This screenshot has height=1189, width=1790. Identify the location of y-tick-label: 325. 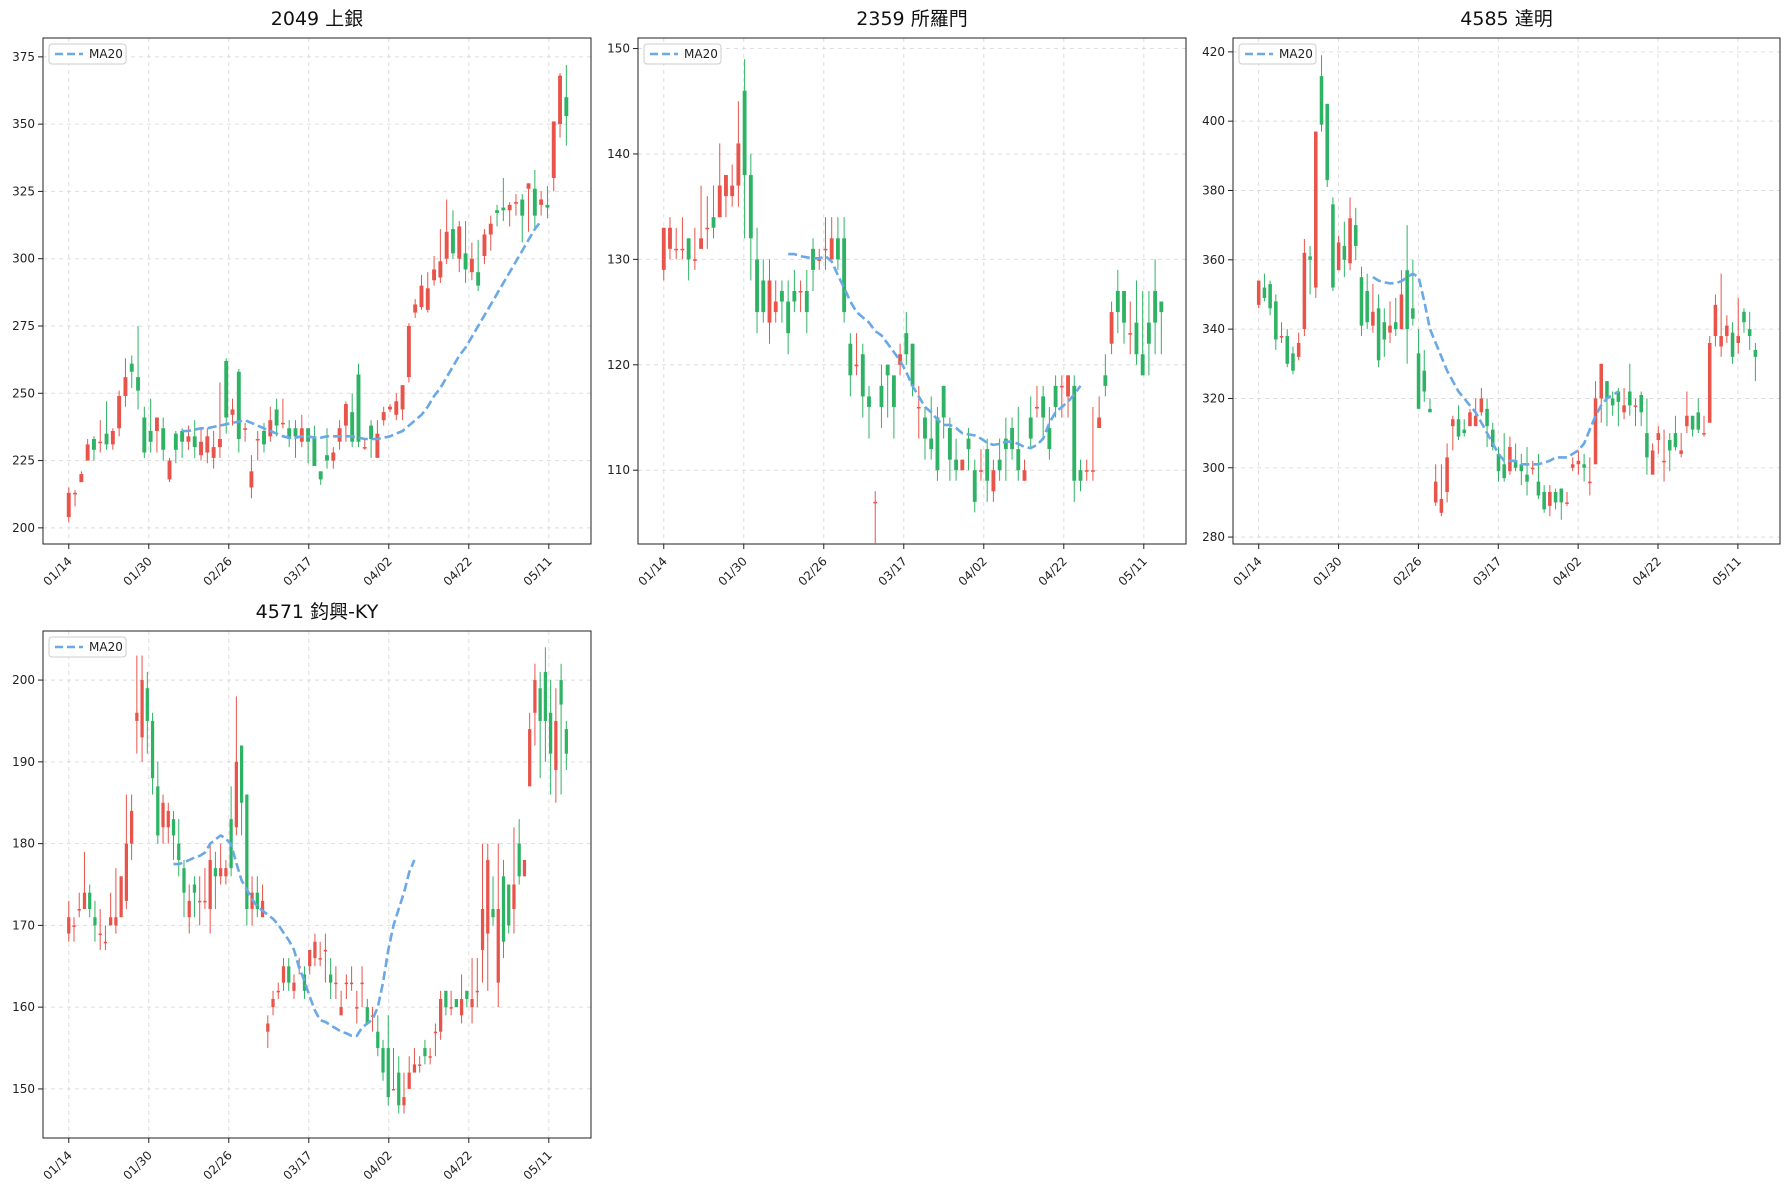
(23, 191).